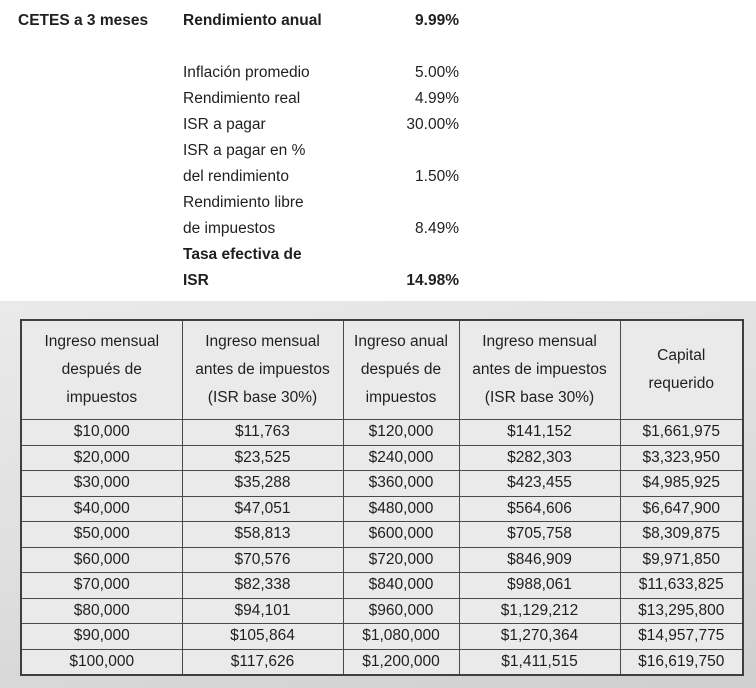 The image size is (756, 688). I want to click on table-cell: $60,000, so click(101, 559).